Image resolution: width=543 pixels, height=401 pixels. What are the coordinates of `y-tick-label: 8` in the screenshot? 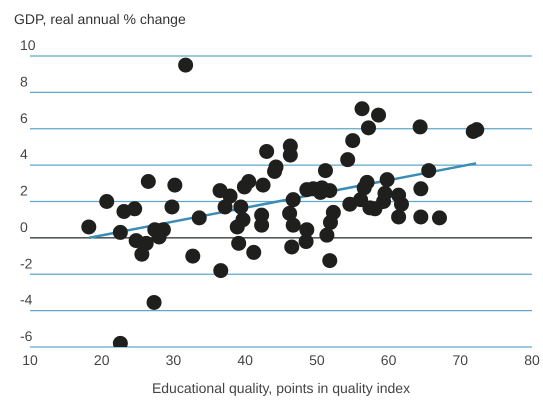 It's located at (24, 81).